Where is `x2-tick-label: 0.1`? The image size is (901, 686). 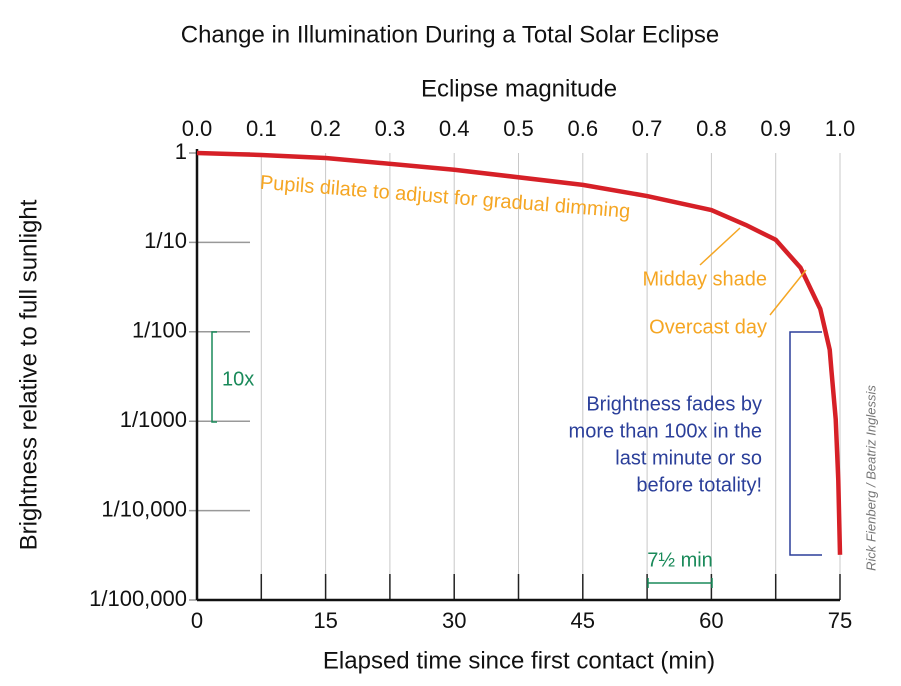 x2-tick-label: 0.1 is located at coordinates (261, 128).